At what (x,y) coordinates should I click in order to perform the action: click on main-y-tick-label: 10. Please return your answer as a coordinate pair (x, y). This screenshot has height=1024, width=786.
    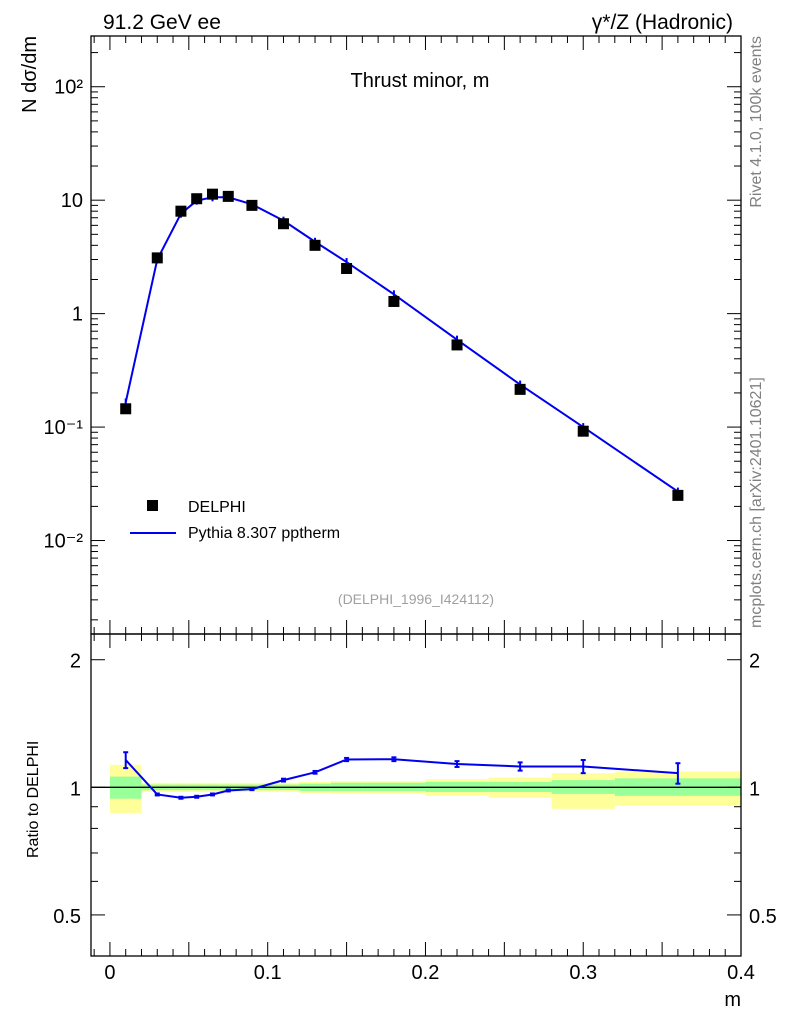
    Looking at the image, I should click on (72, 201).